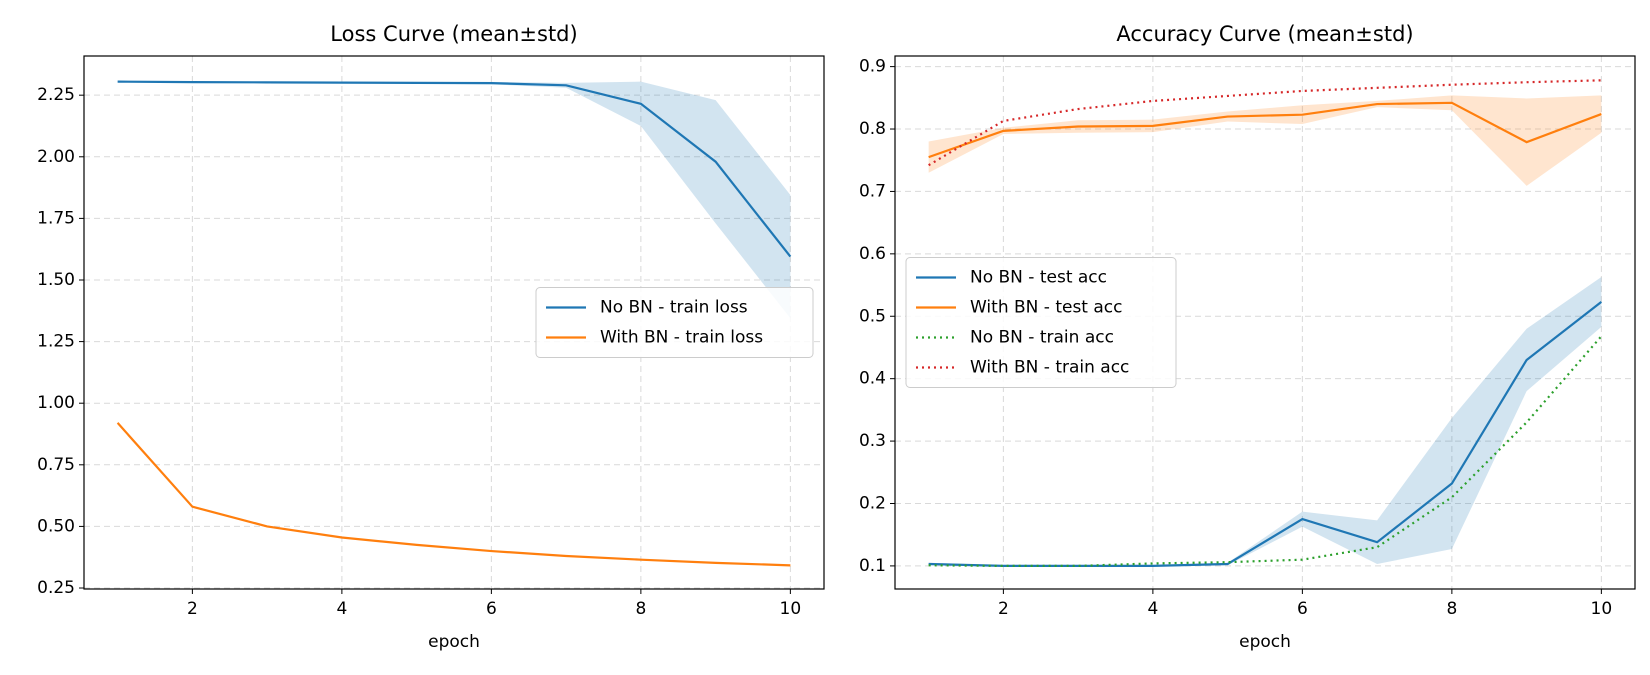  I want to click on y-tick-label: 0.1, so click(872, 566).